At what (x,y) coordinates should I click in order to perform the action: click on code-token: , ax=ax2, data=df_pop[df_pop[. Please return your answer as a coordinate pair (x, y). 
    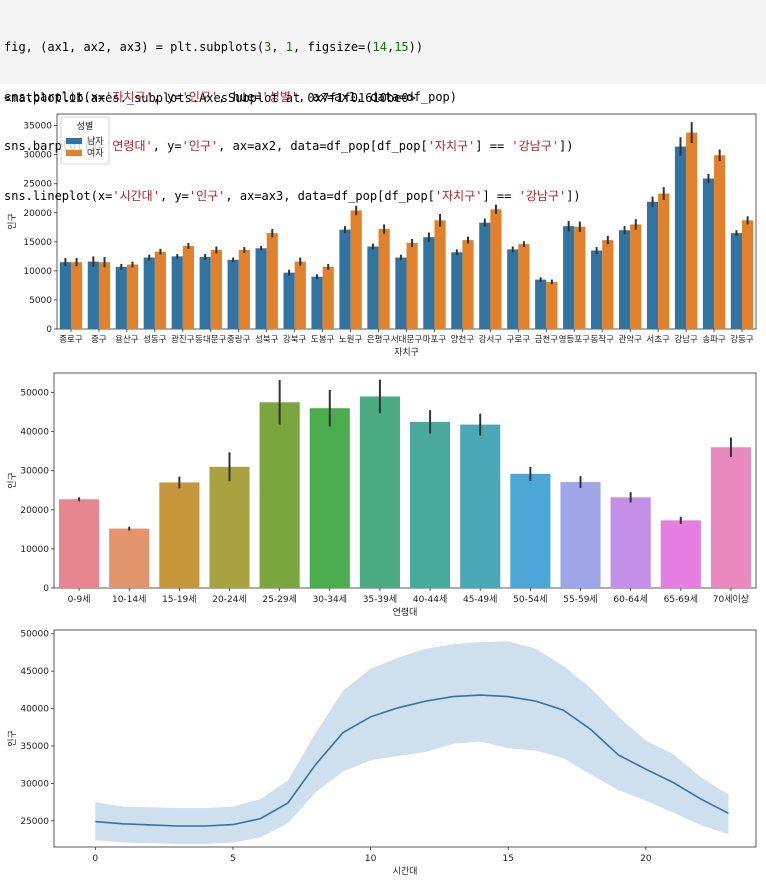
    Looking at the image, I should click on (323, 146).